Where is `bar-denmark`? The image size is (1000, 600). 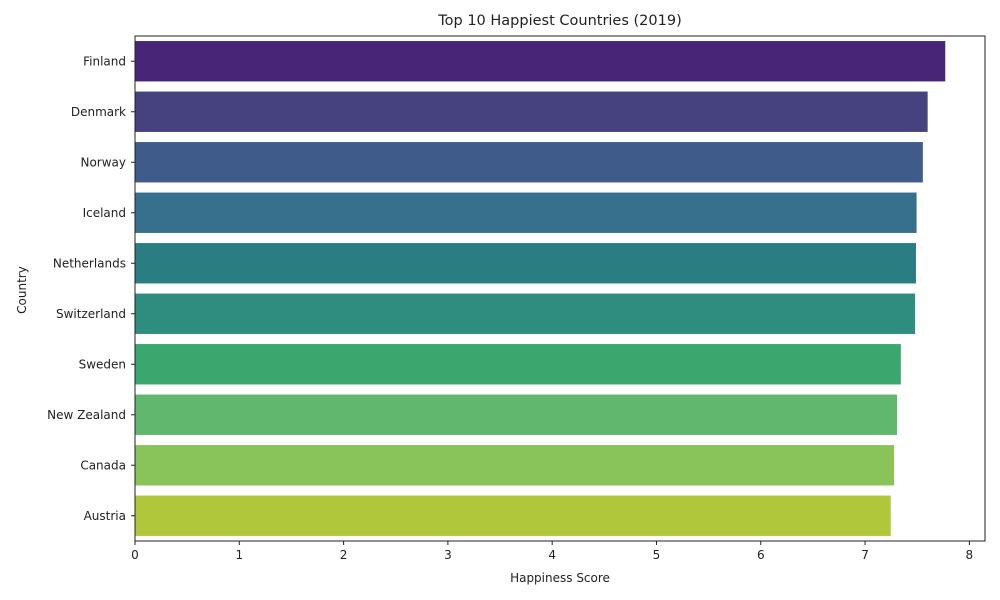
bar-denmark is located at coordinates (531, 111).